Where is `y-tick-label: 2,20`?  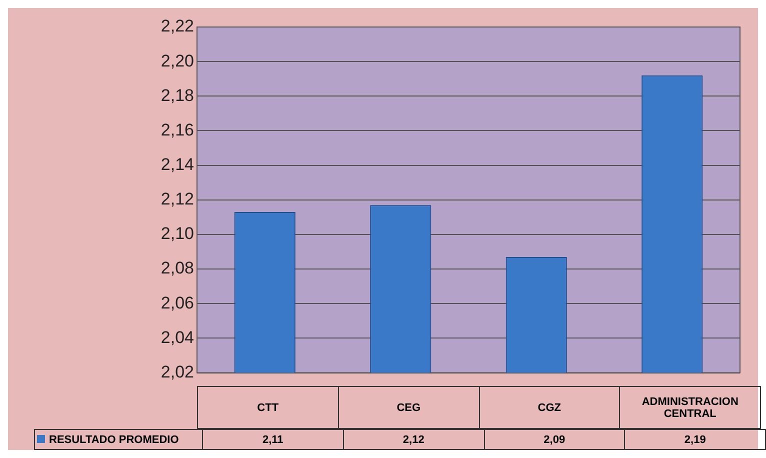 y-tick-label: 2,20 is located at coordinates (177, 60).